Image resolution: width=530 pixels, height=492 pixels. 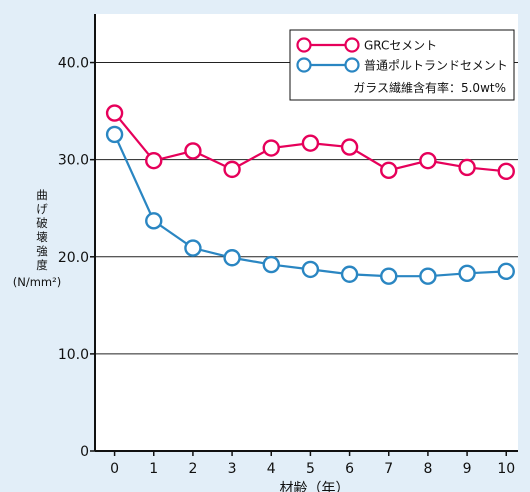 What do you see at coordinates (271, 469) in the screenshot?
I see `x-tick-label: 4` at bounding box center [271, 469].